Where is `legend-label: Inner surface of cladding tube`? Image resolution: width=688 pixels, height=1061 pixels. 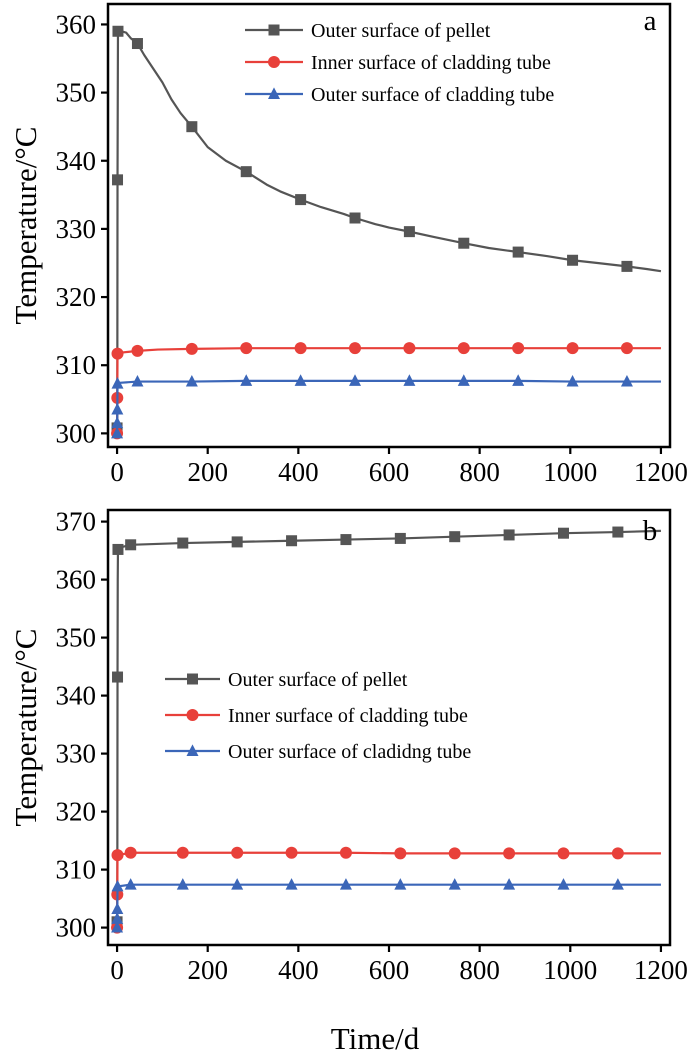 legend-label: Inner surface of cladding tube is located at coordinates (348, 716).